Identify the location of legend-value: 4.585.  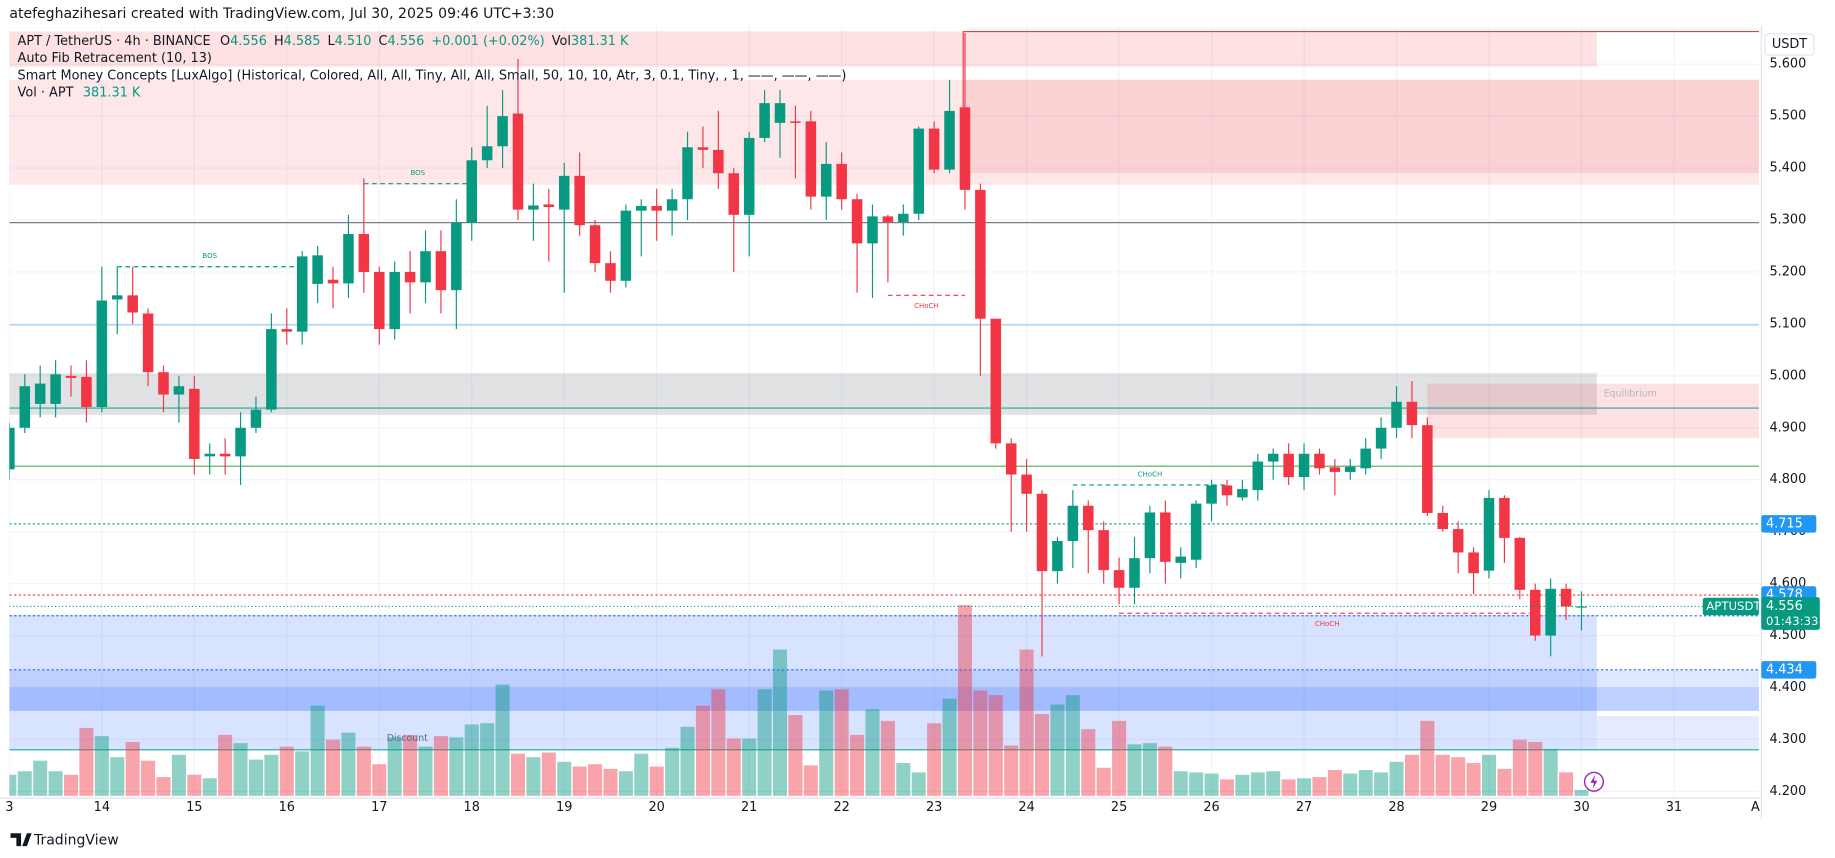
(302, 40).